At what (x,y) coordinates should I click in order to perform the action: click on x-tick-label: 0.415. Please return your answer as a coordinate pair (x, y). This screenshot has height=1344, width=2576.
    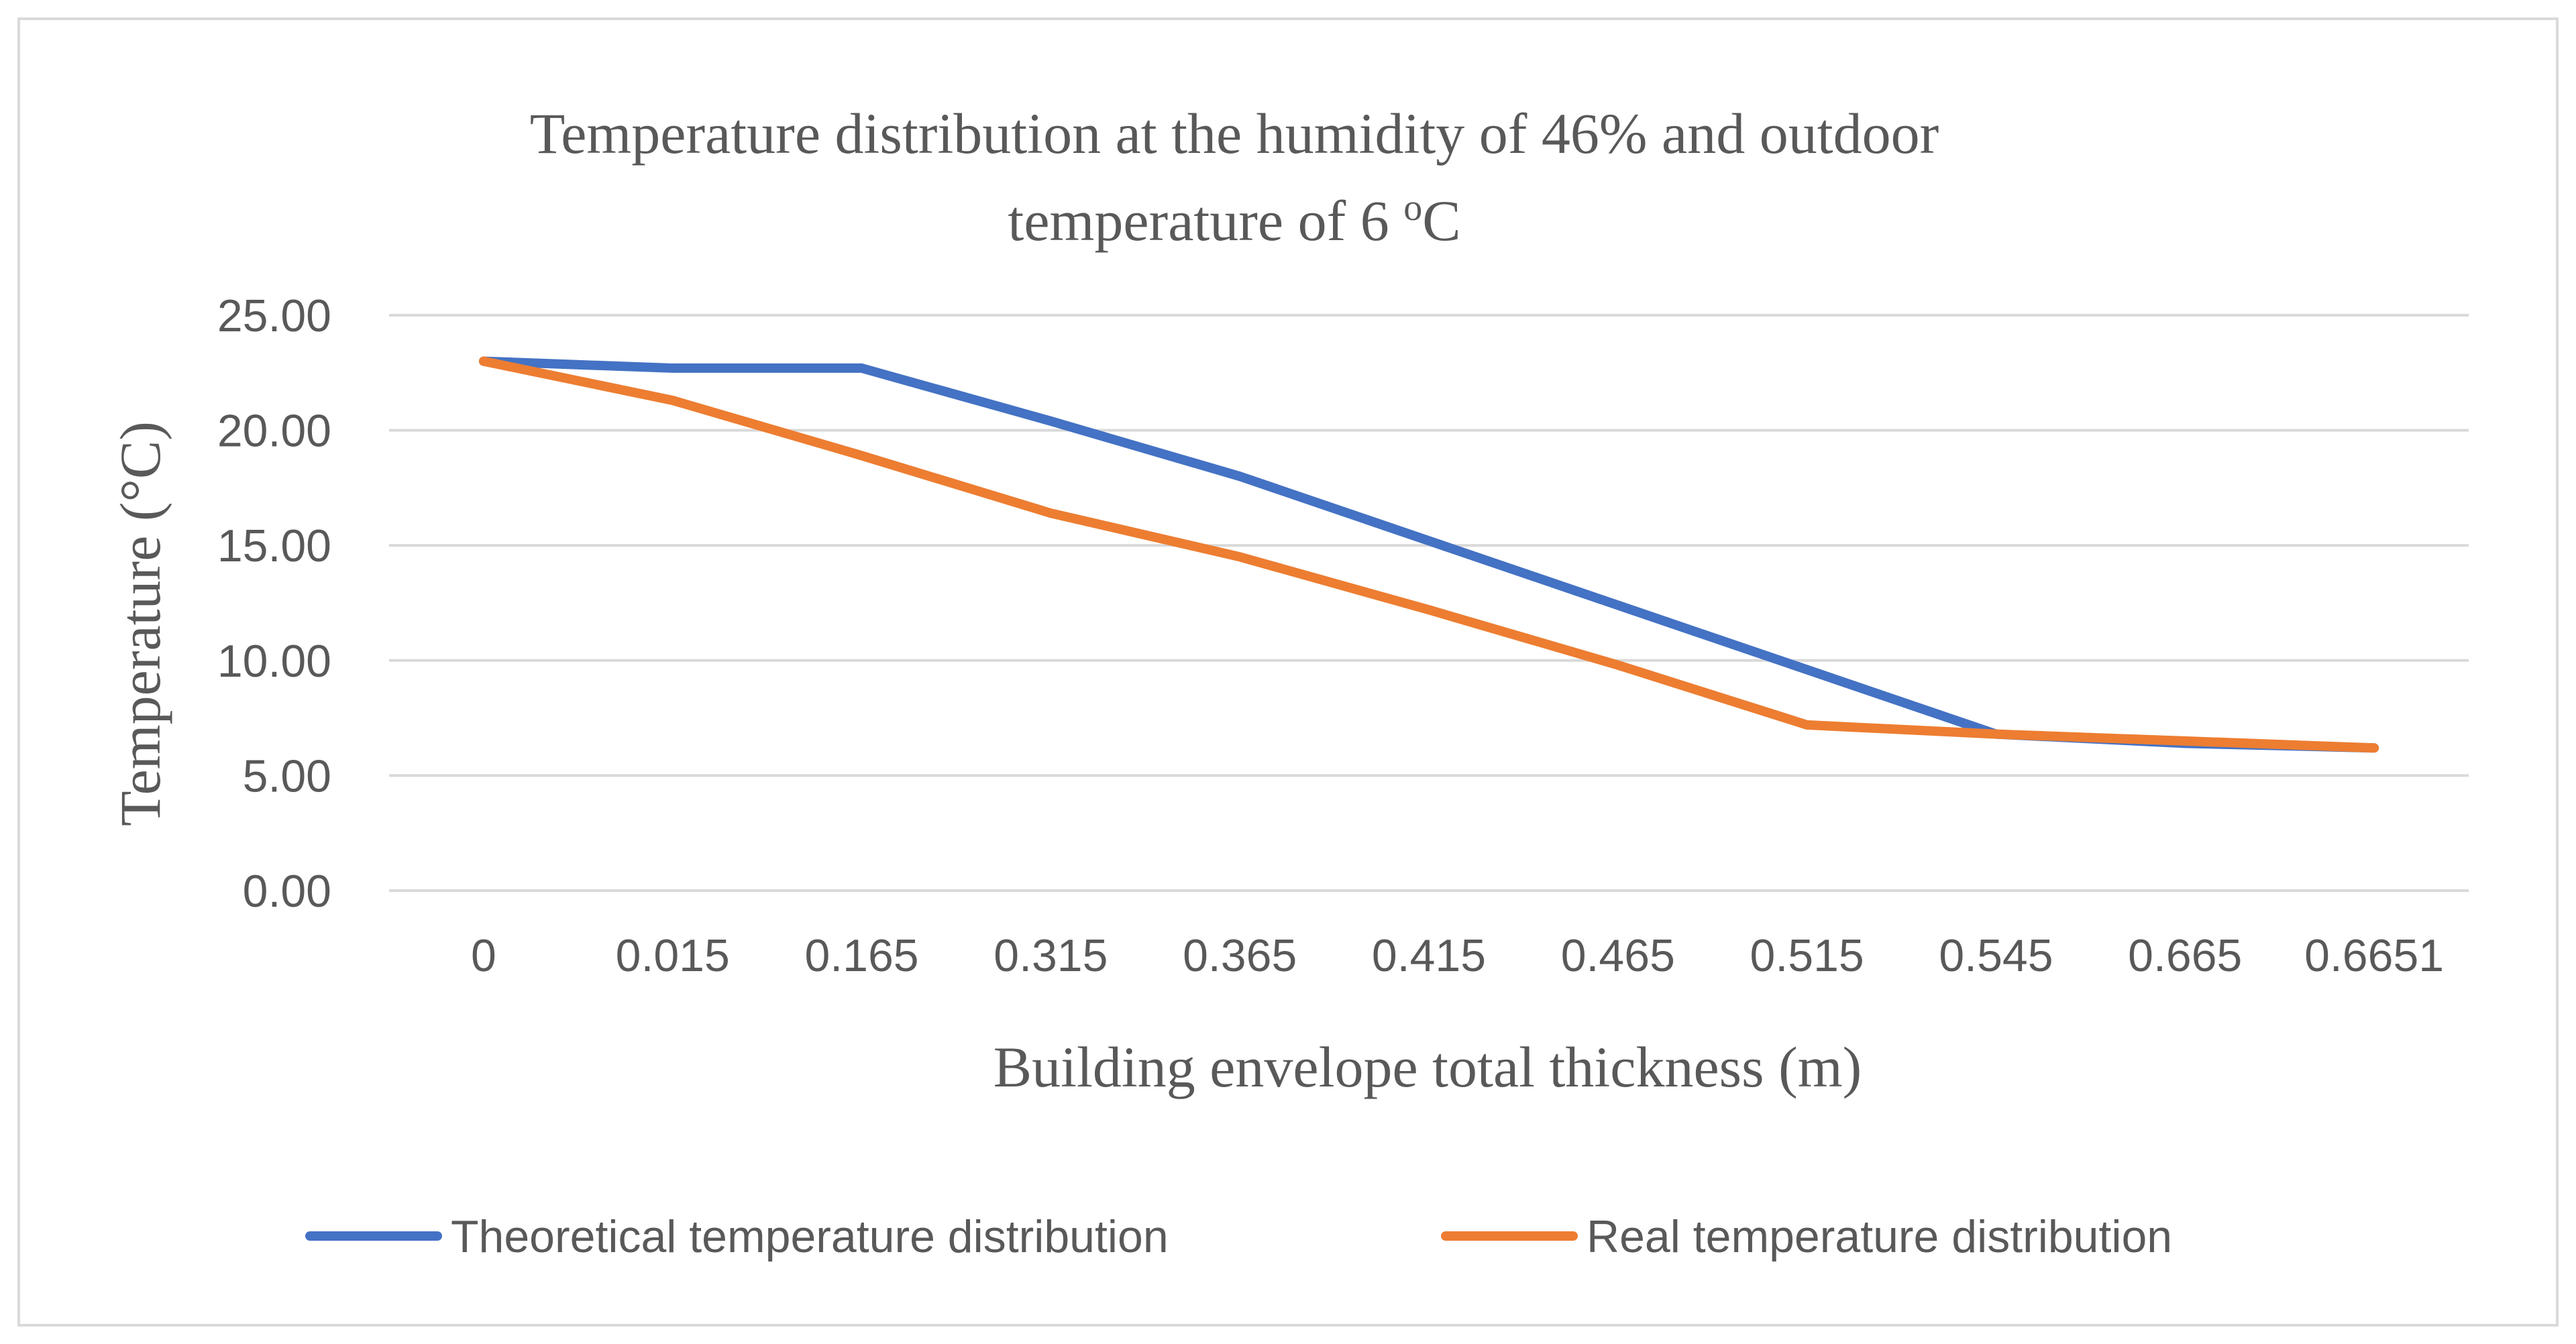
    Looking at the image, I should click on (1429, 955).